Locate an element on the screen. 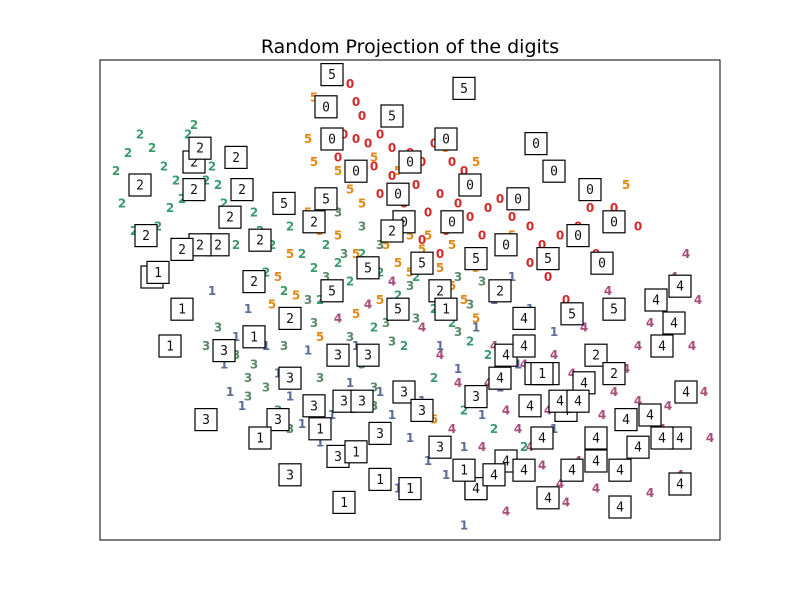 Image resolution: width=800 pixels, height=600 pixels. digit-thumbnail: 3 is located at coordinates (476, 397).